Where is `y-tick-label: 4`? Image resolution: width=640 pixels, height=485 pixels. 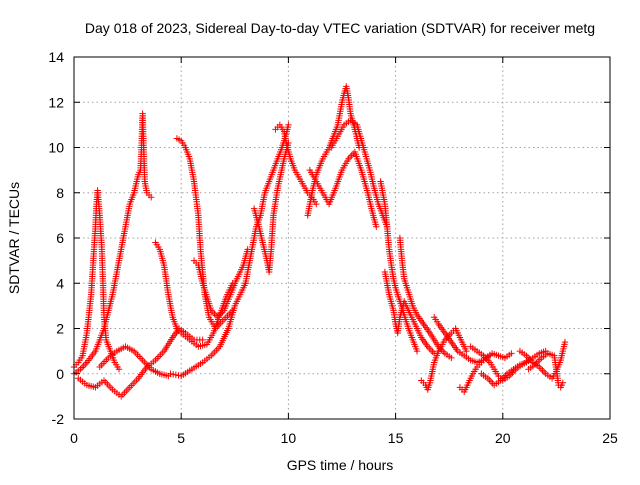 y-tick-label: 4 is located at coordinates (60, 283).